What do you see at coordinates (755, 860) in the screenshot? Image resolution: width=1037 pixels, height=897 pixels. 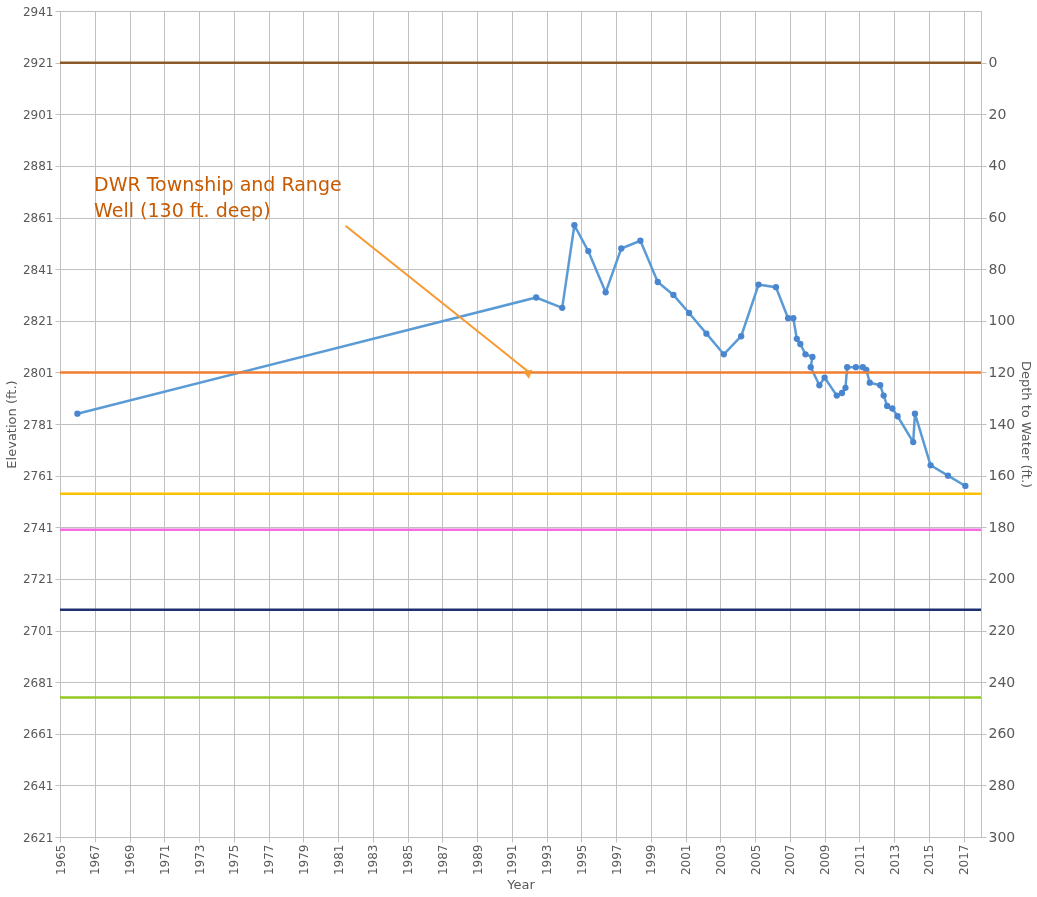 I see `x-tick-label: 2005` at bounding box center [755, 860].